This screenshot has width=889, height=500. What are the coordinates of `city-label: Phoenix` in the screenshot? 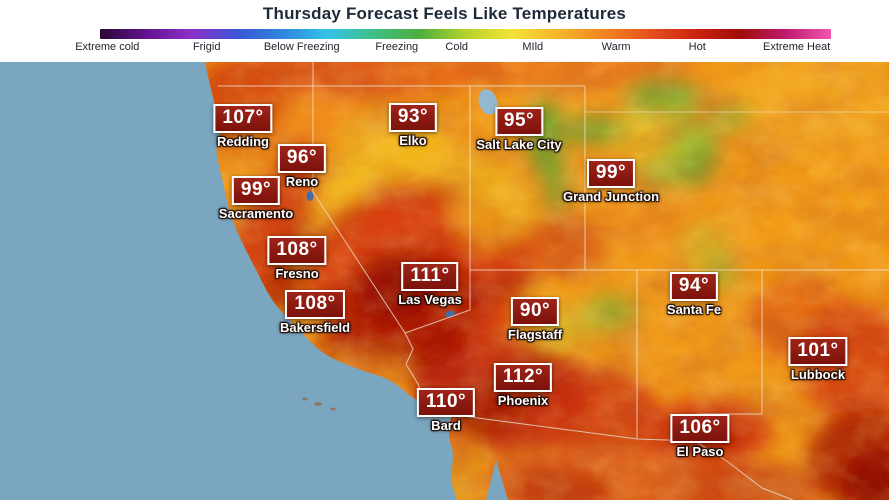 It's located at (523, 400).